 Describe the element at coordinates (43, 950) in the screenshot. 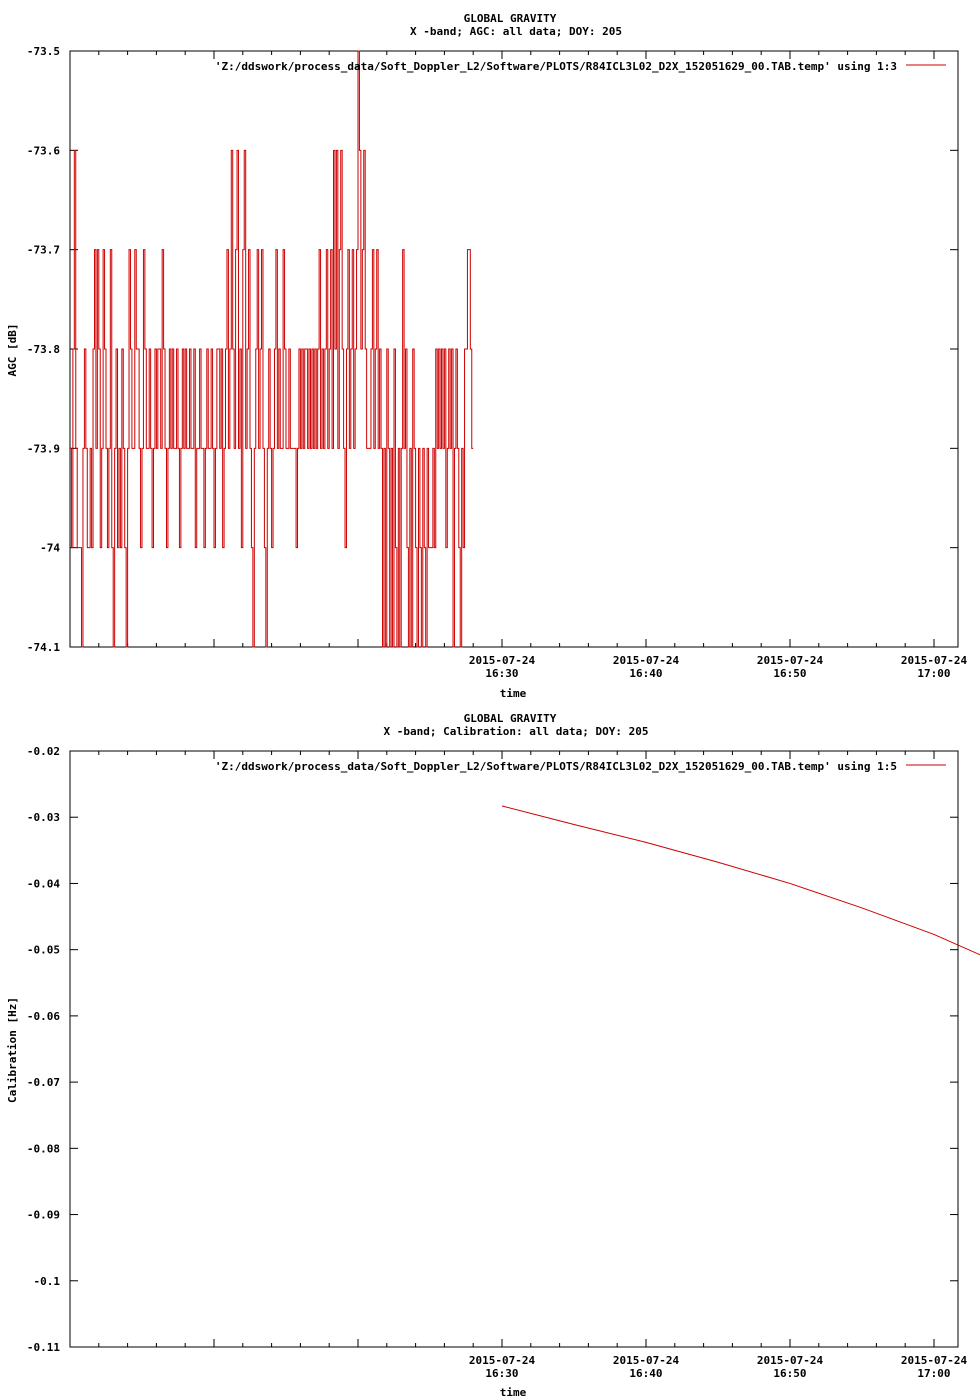

I see `y-tick-label: -0.05` at that location.